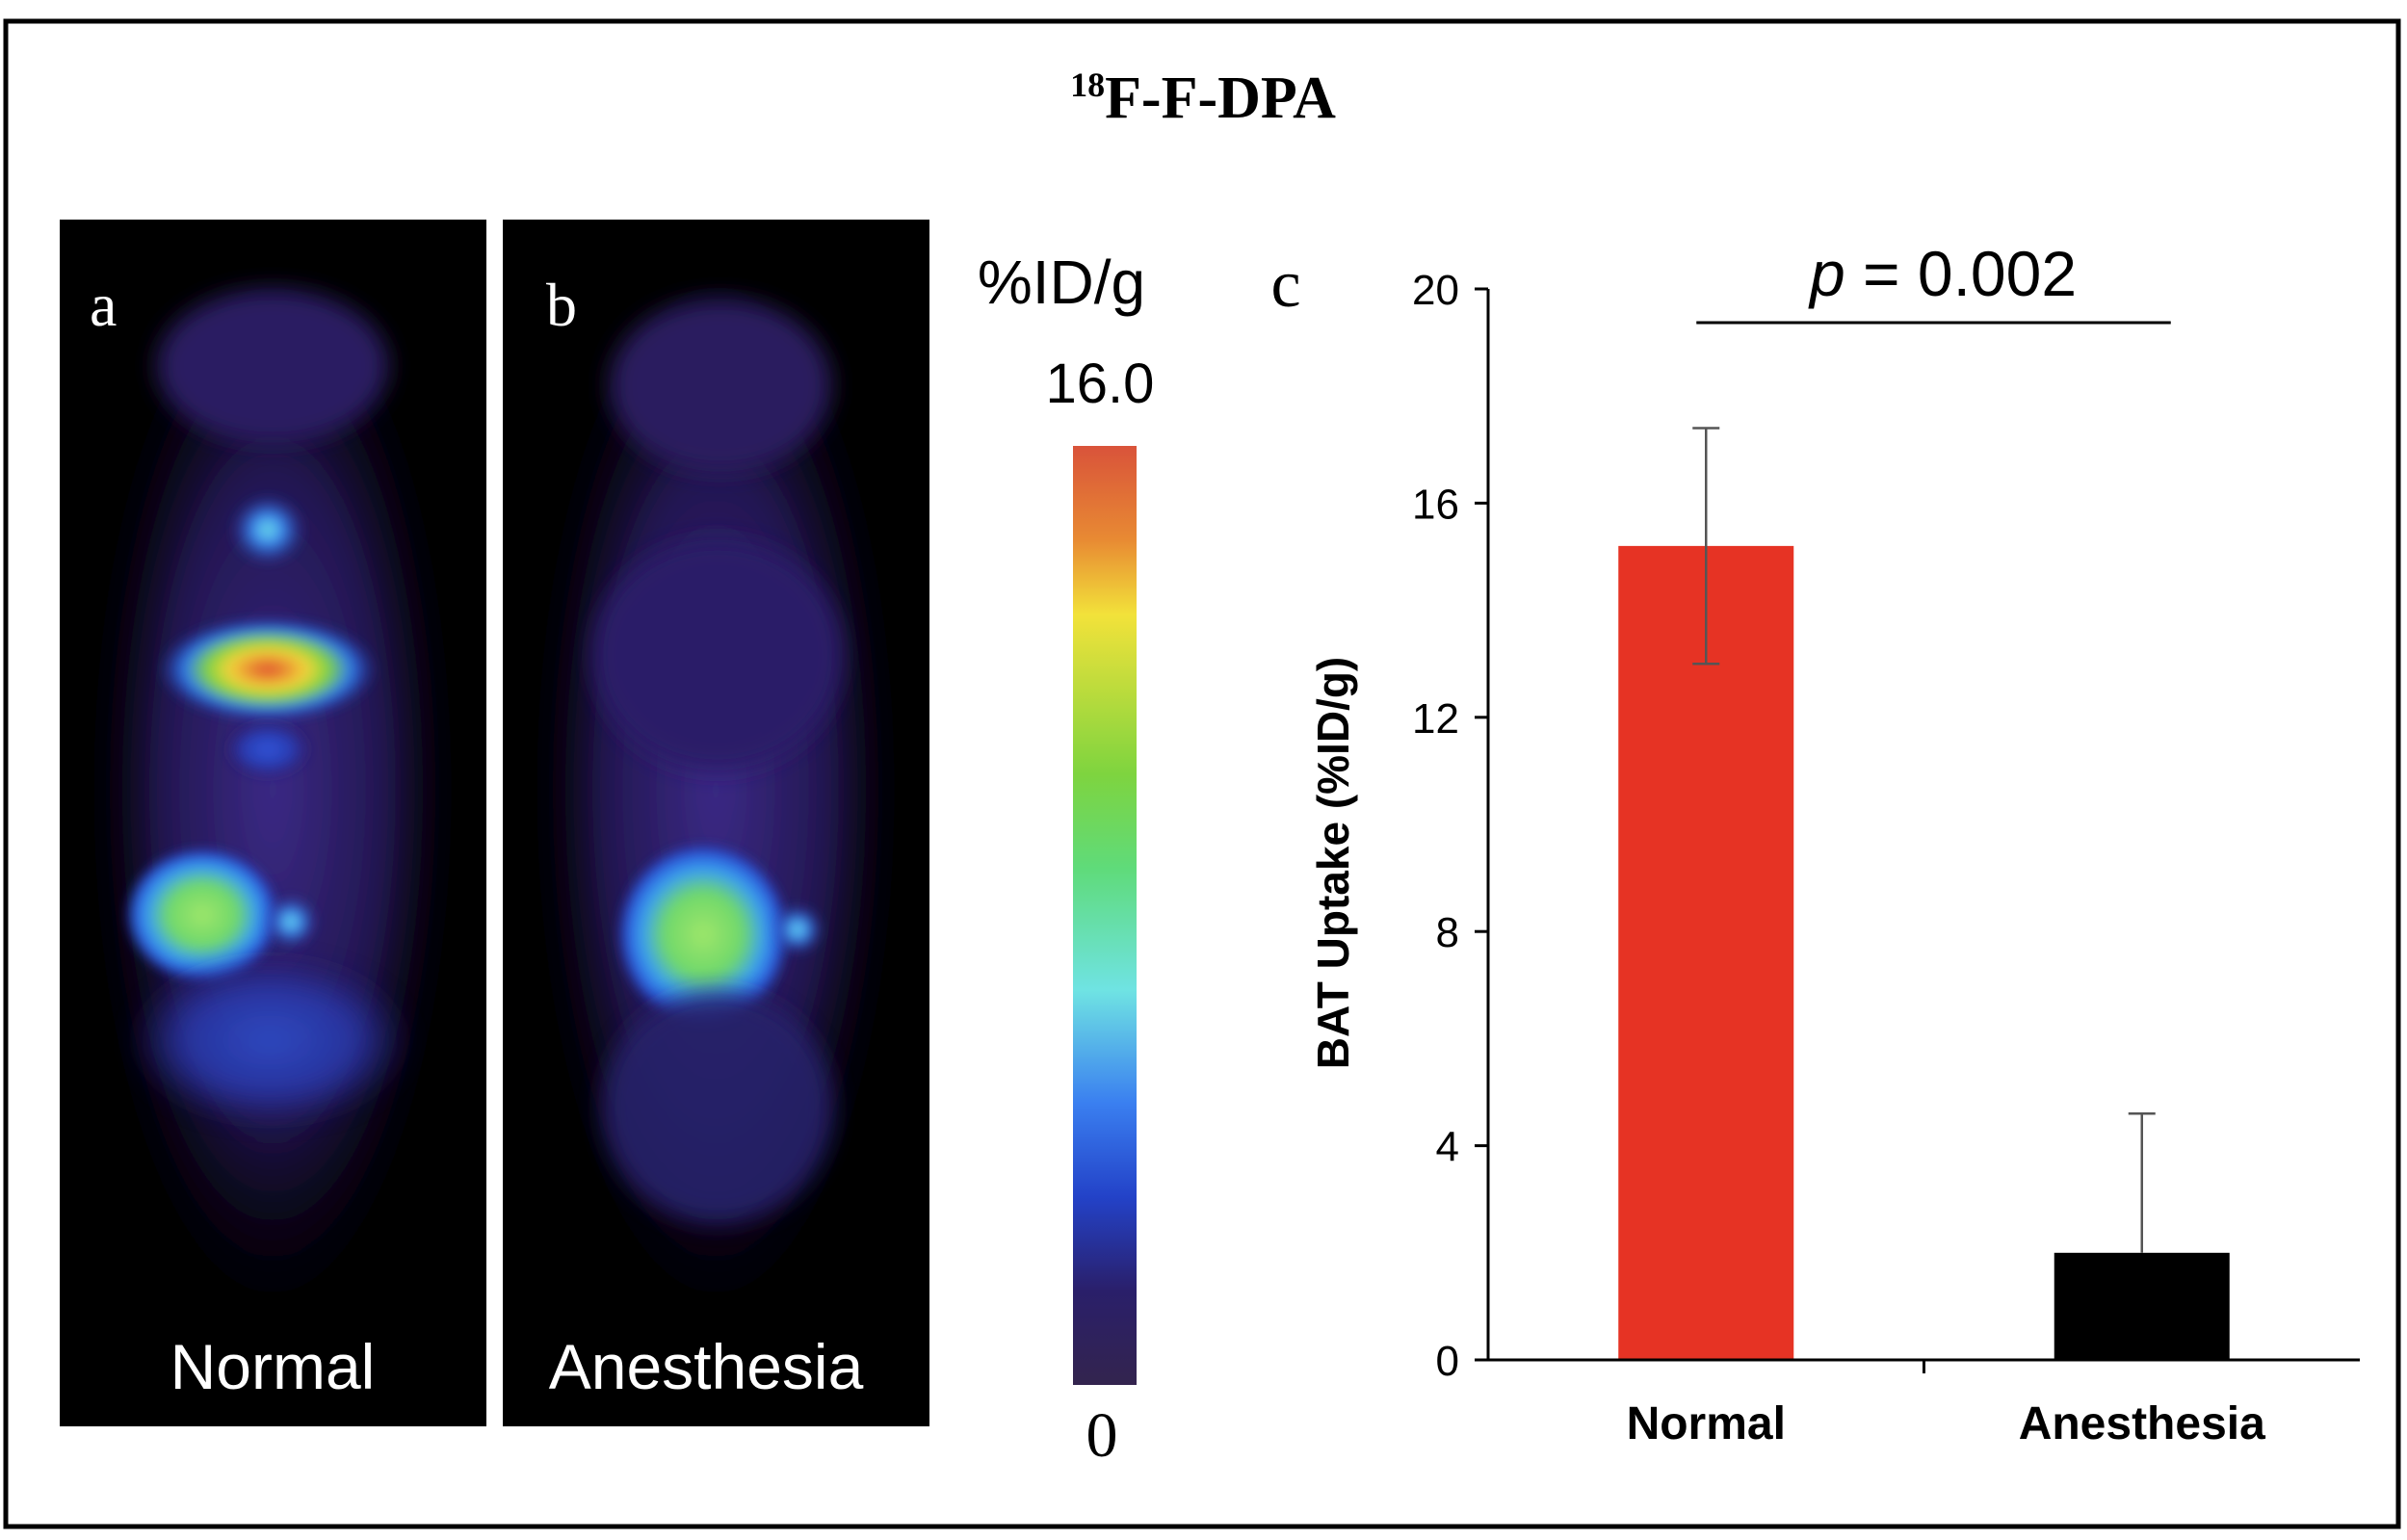  Describe the element at coordinates (268, 669) in the screenshot. I see `bat-hotspot` at that location.